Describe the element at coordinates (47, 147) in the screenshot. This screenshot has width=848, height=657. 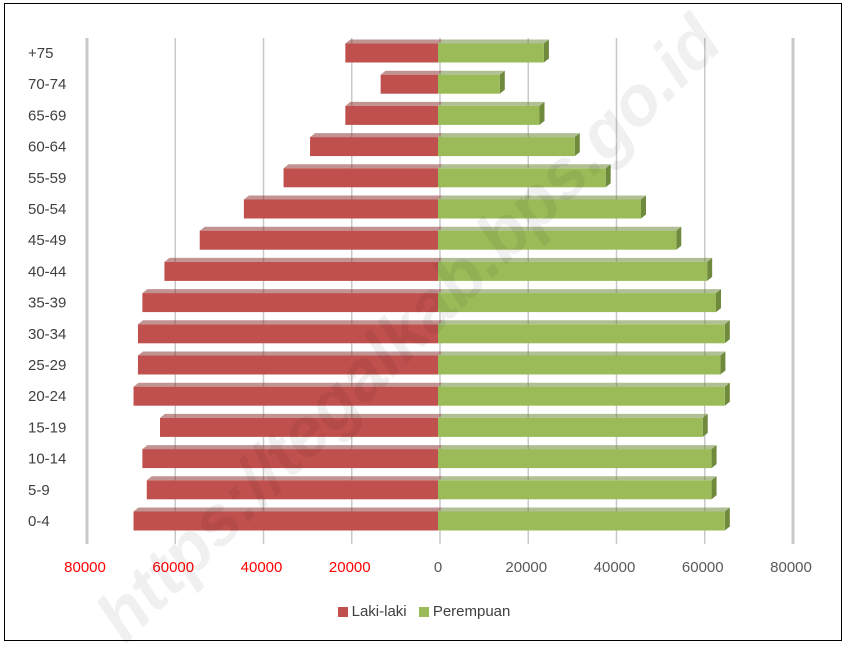
I see `y-tick-label: 60-64` at that location.